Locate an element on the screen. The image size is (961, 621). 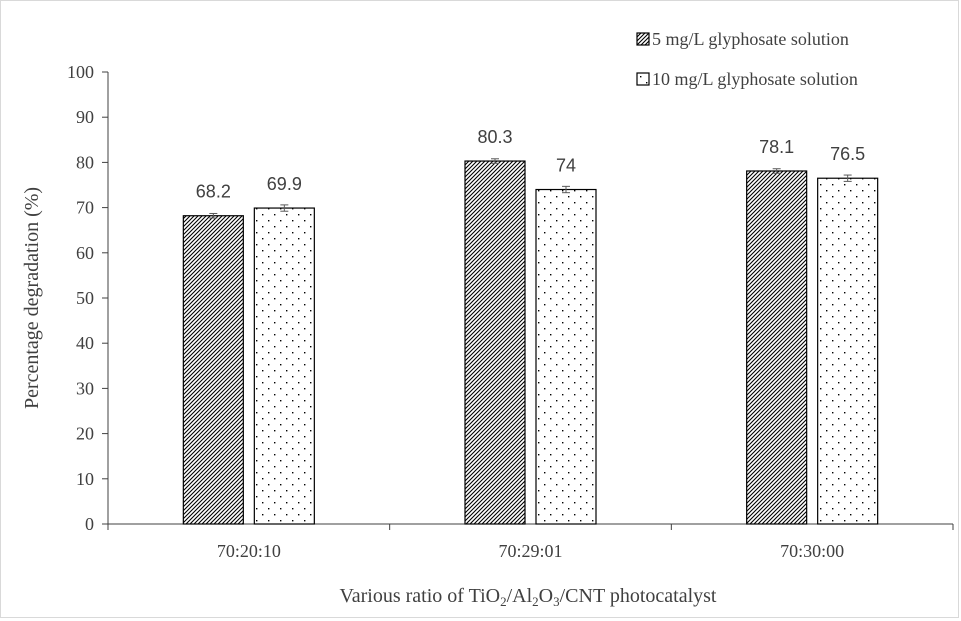
y-axis-title: Percentage degradation (%) is located at coordinates (32, 298).